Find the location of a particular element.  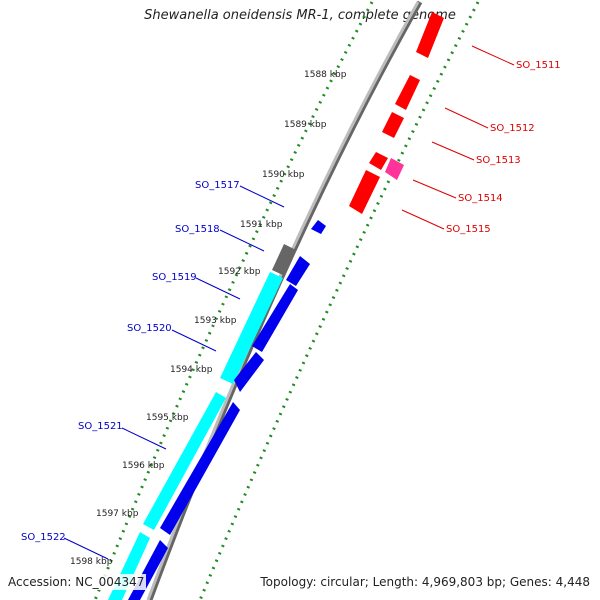

label-so-1513: SO_1513 is located at coordinates (498, 160).